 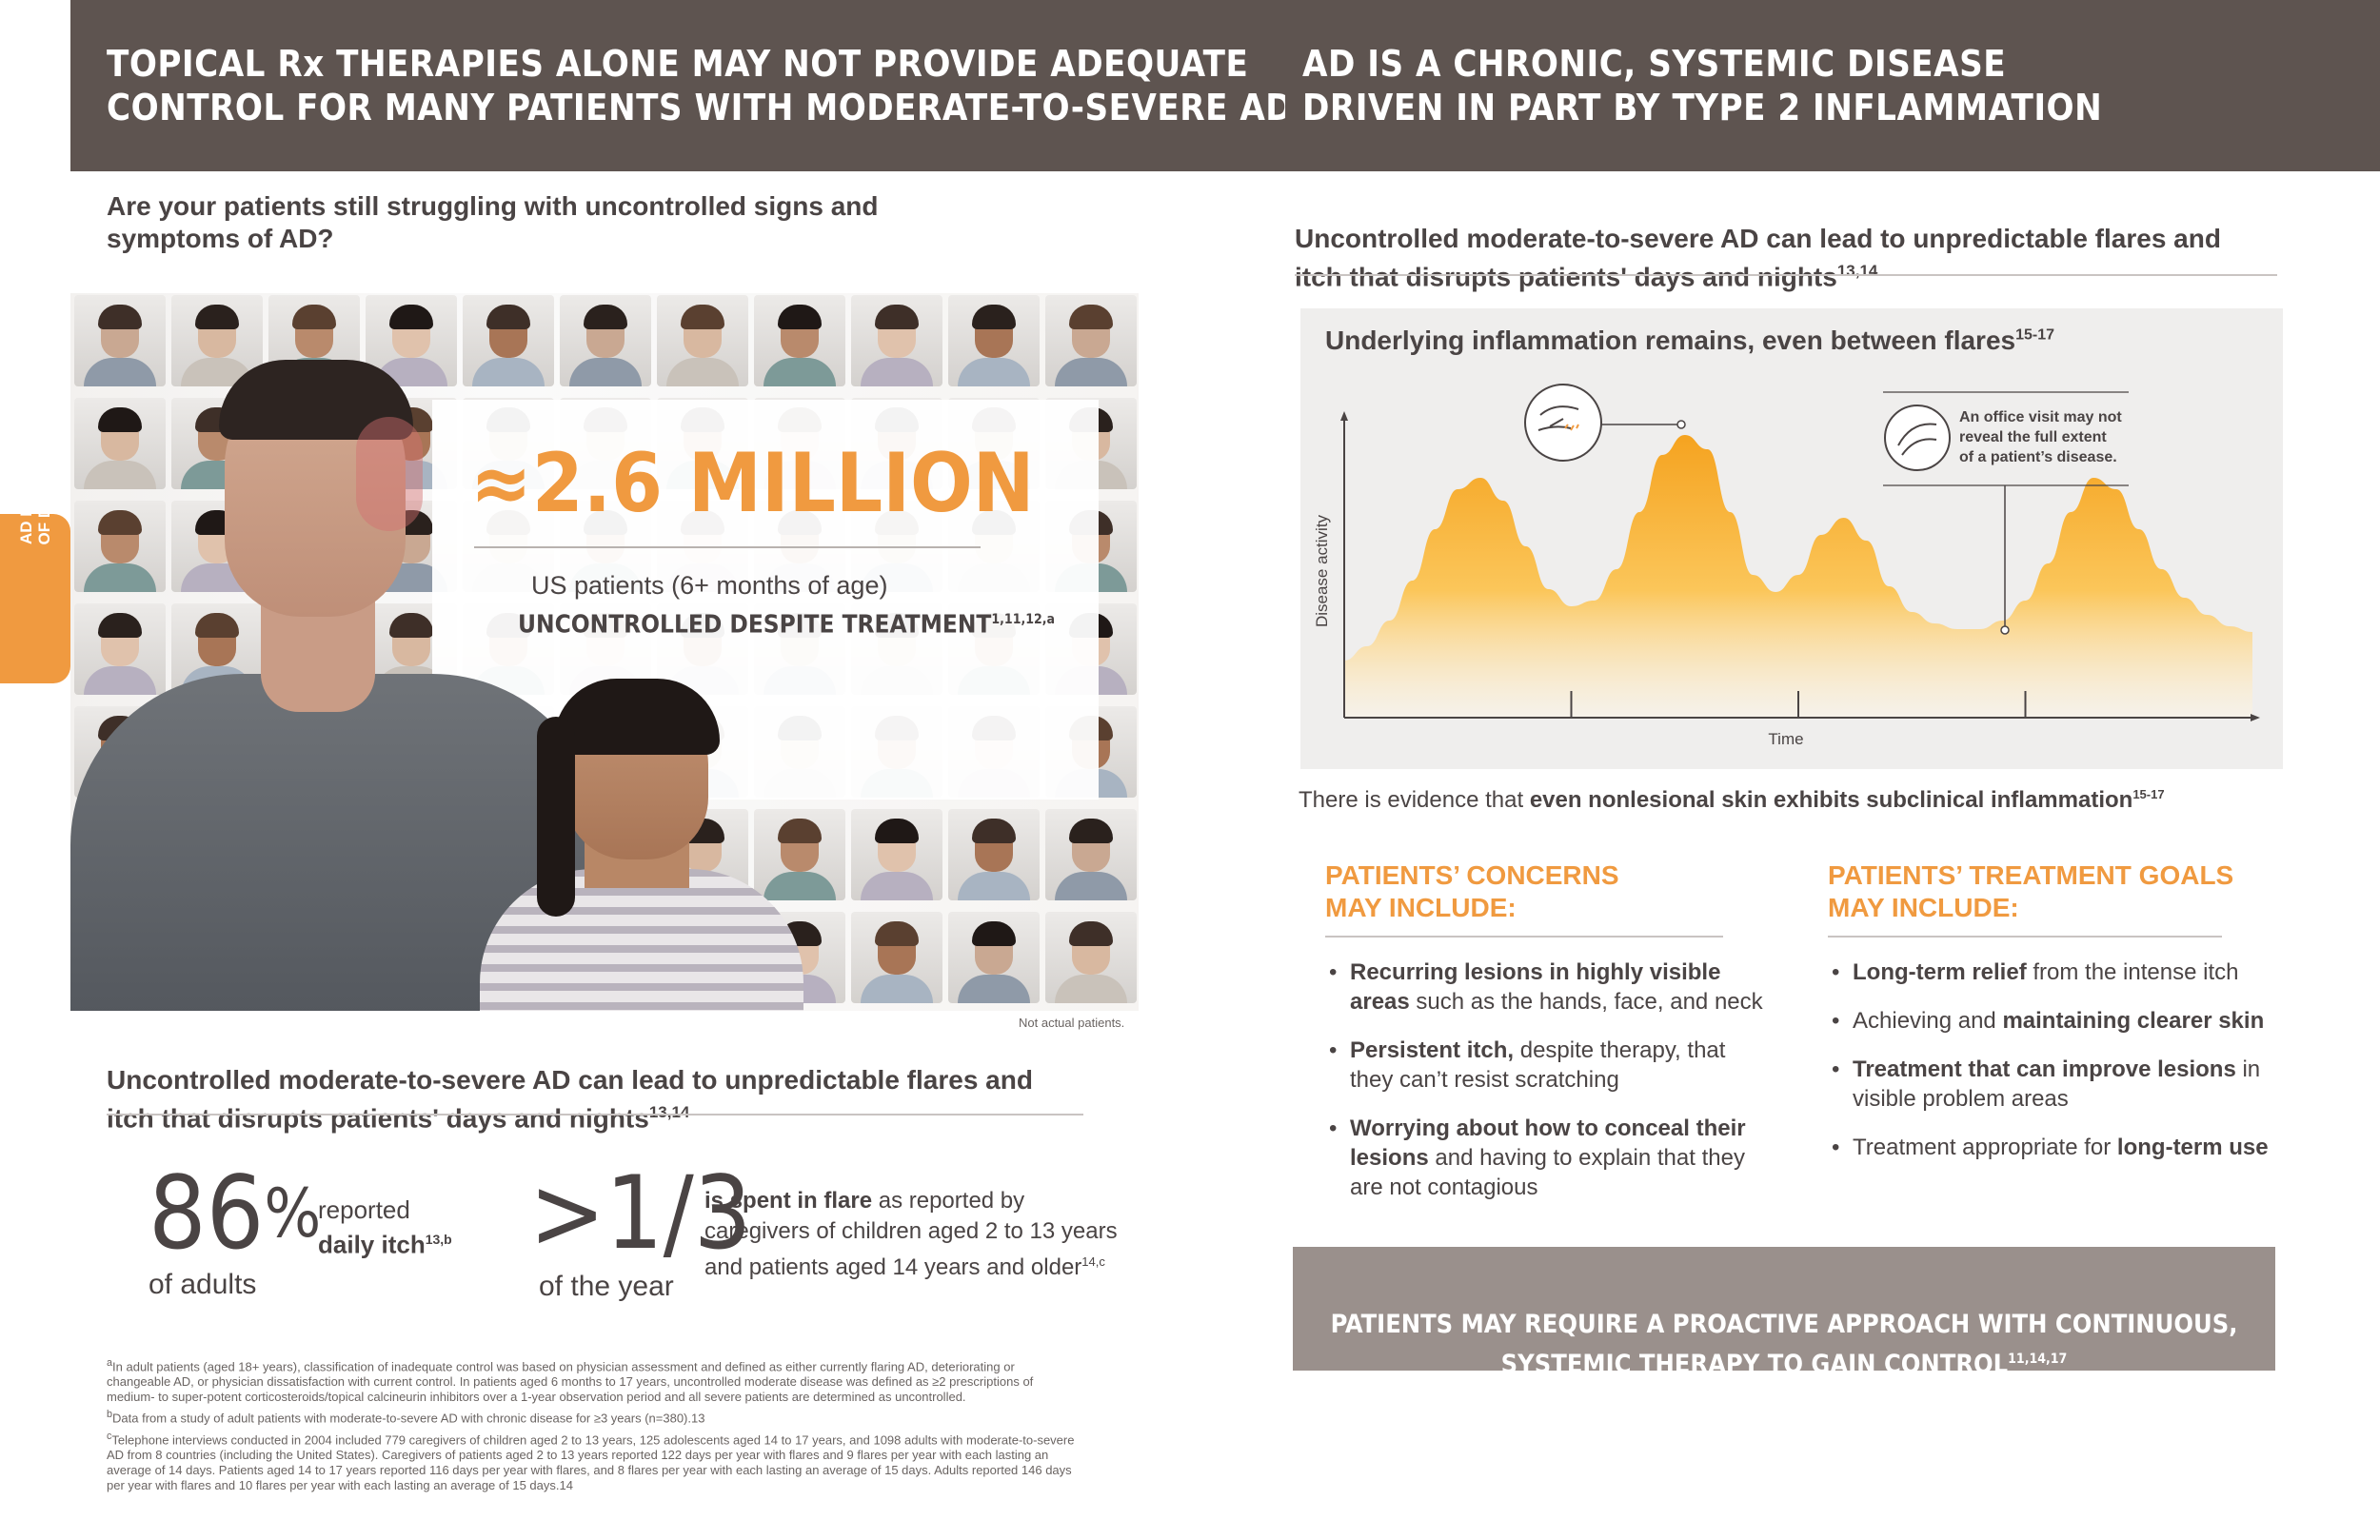 I want to click on stat-86-number: 86%, so click(x=235, y=1213).